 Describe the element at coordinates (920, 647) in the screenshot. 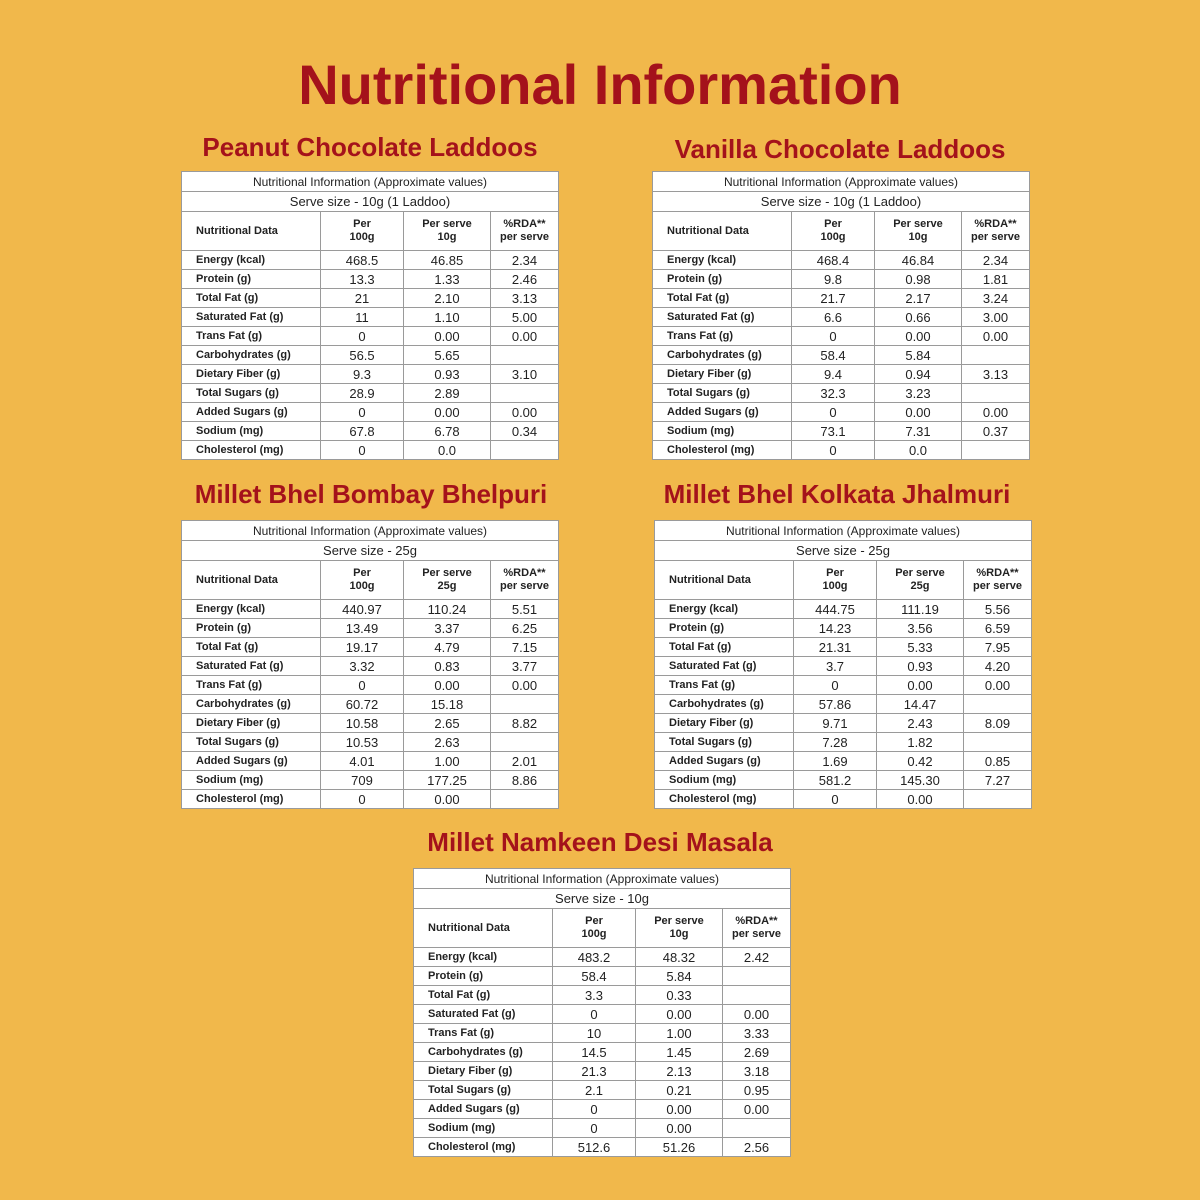

I see `nutrient-value: 5.33` at that location.